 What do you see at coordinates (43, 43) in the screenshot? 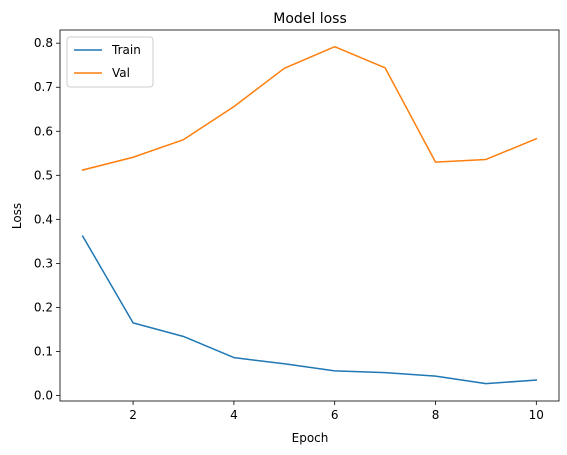
I see `y-tick-label: 0.8` at bounding box center [43, 43].